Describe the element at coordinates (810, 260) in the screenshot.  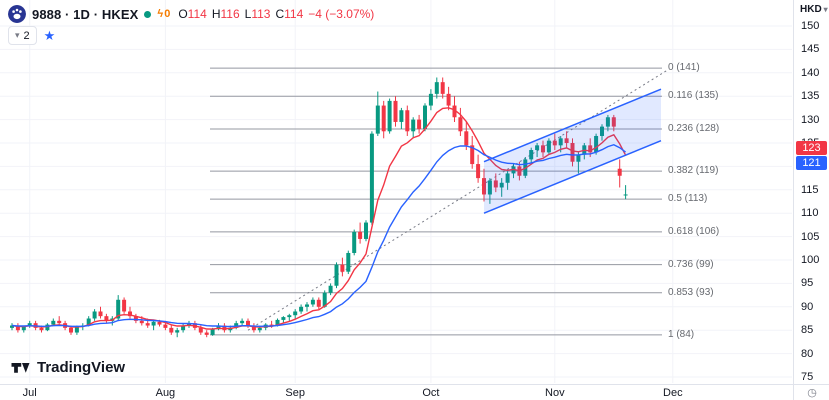
I see `price-scale-label: 100` at that location.